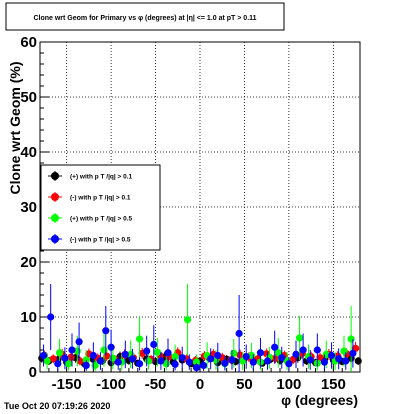 This screenshot has width=400, height=414. What do you see at coordinates (244, 384) in the screenshot?
I see `x-tick-label: 50` at bounding box center [244, 384].